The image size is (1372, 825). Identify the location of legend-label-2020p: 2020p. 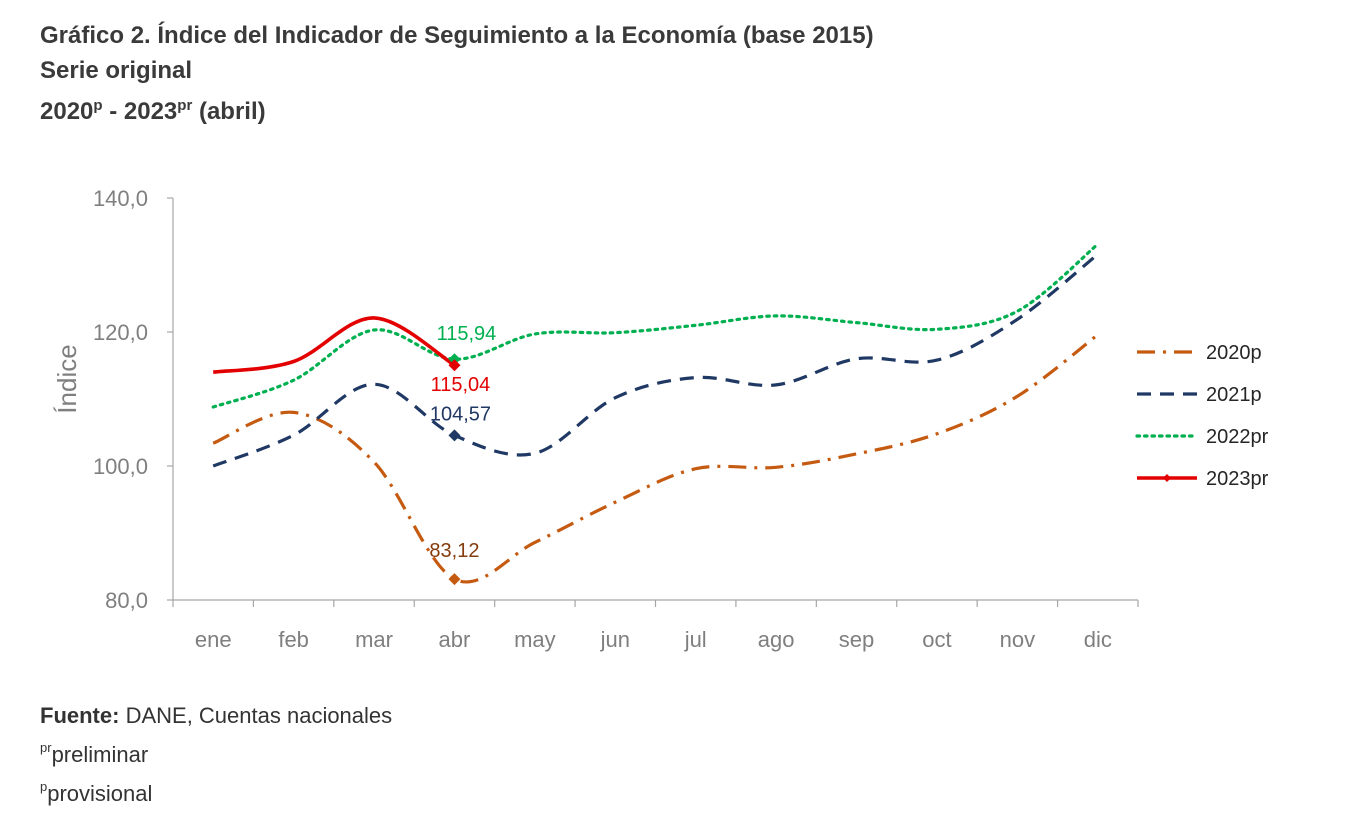
(1234, 353).